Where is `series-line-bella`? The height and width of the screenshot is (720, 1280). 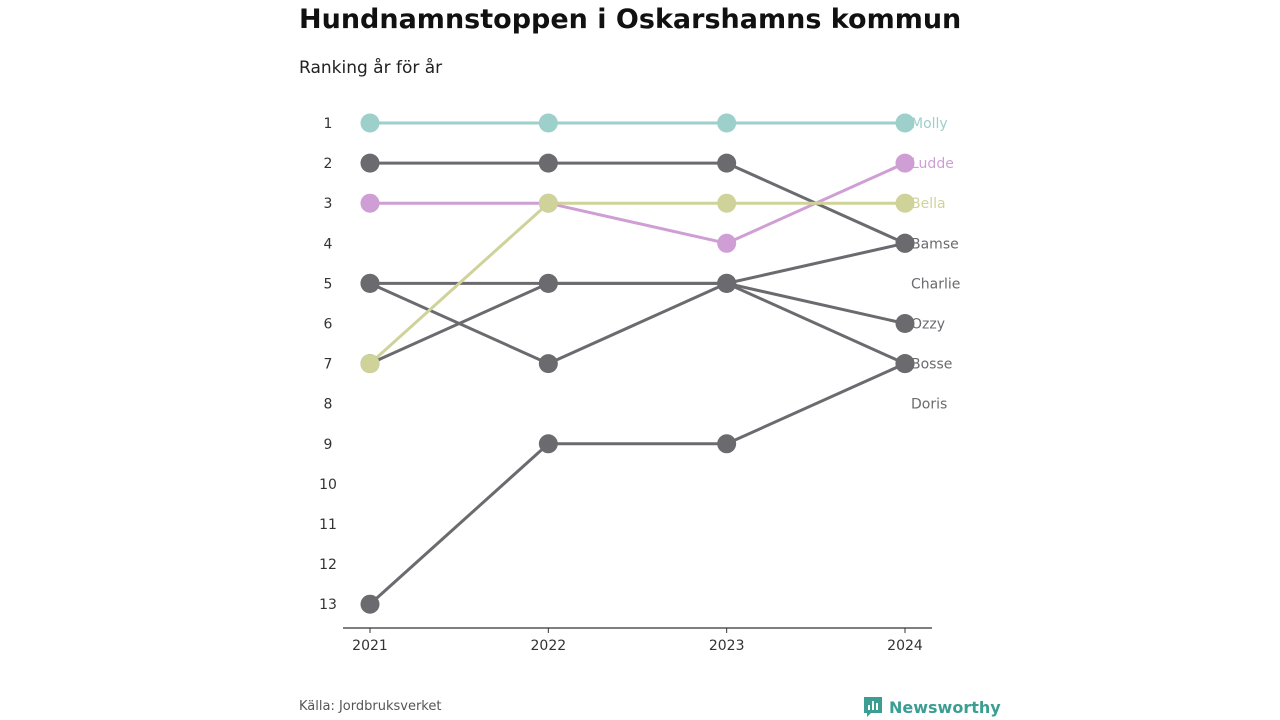 series-line-bella is located at coordinates (637, 283).